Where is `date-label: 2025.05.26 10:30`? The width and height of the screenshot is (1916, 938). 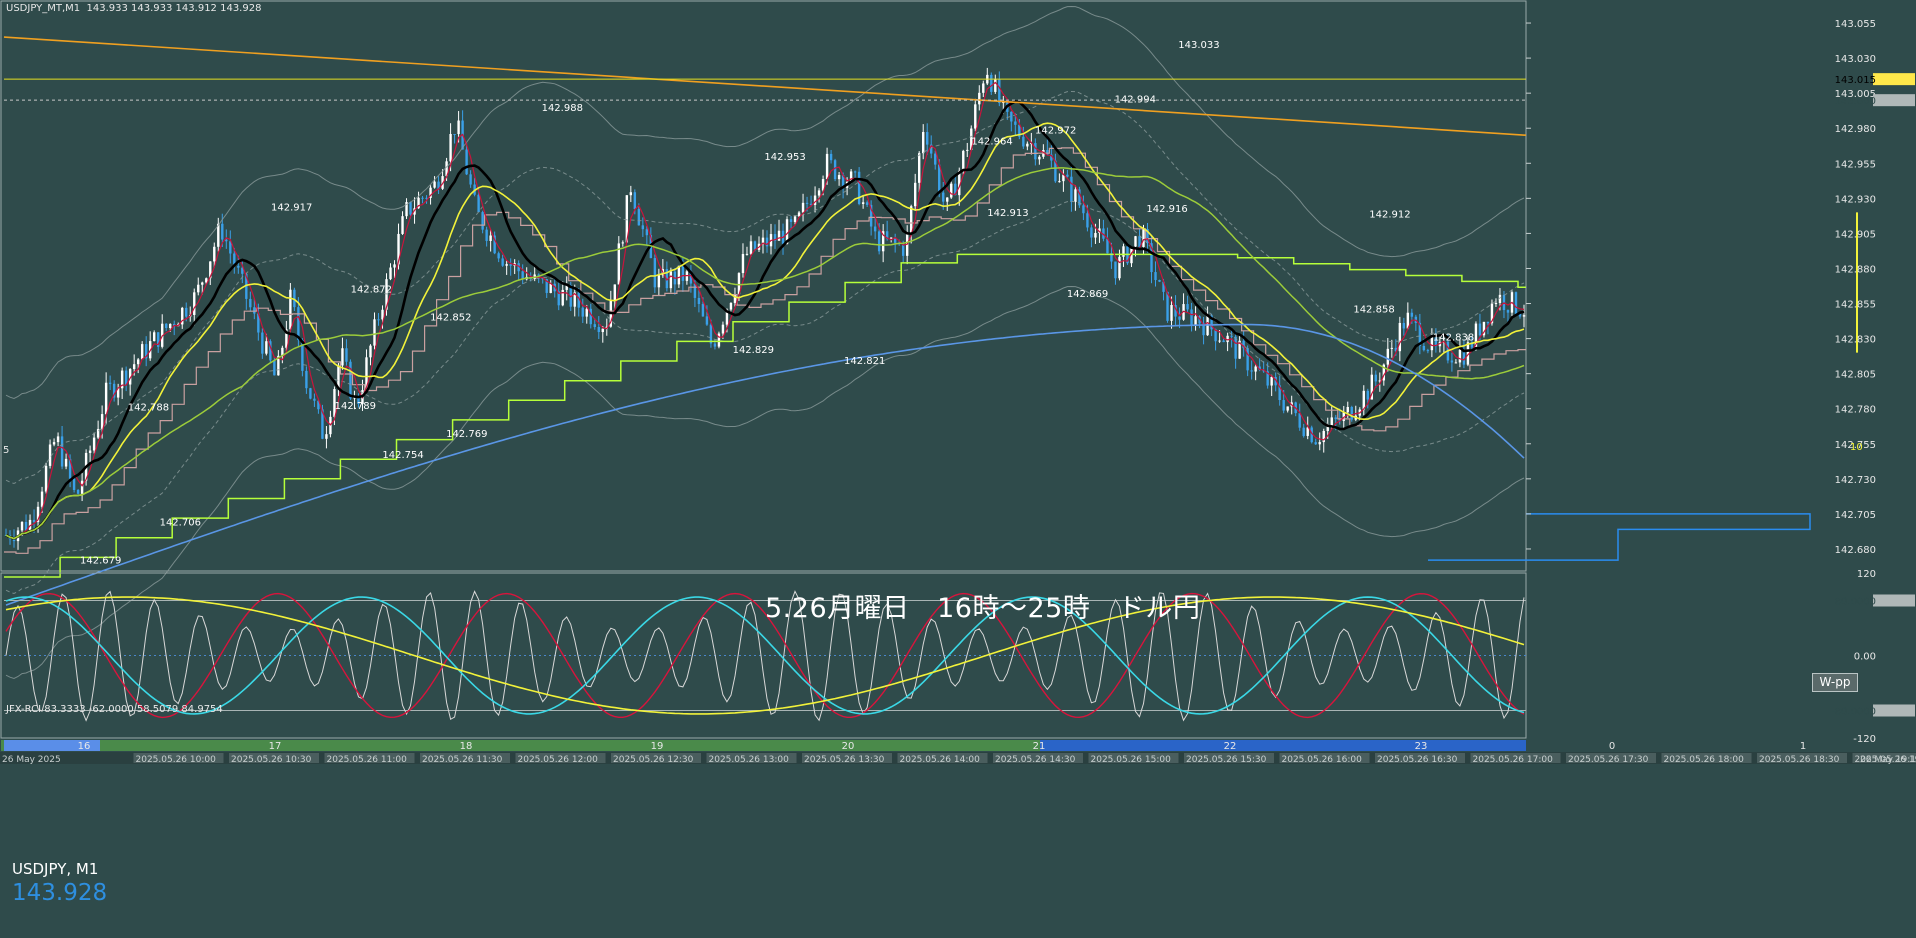
date-label: 2025.05.26 10:30 is located at coordinates (271, 760).